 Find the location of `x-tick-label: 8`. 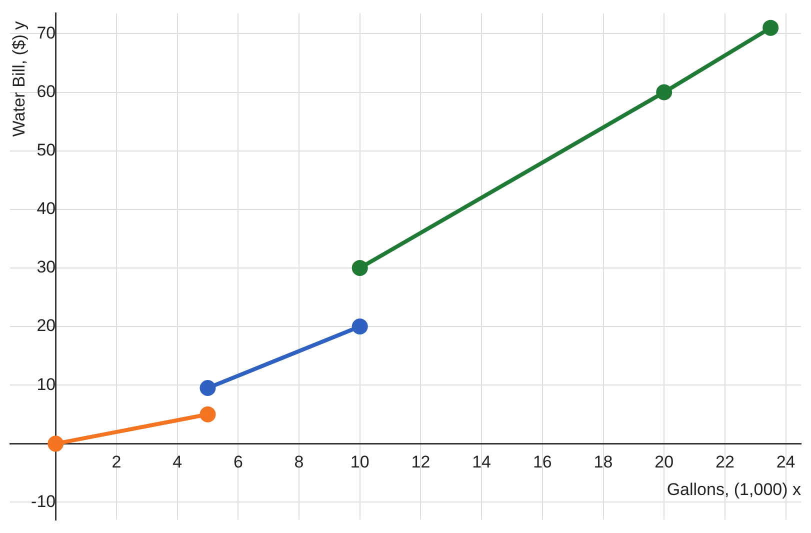

x-tick-label: 8 is located at coordinates (299, 462).